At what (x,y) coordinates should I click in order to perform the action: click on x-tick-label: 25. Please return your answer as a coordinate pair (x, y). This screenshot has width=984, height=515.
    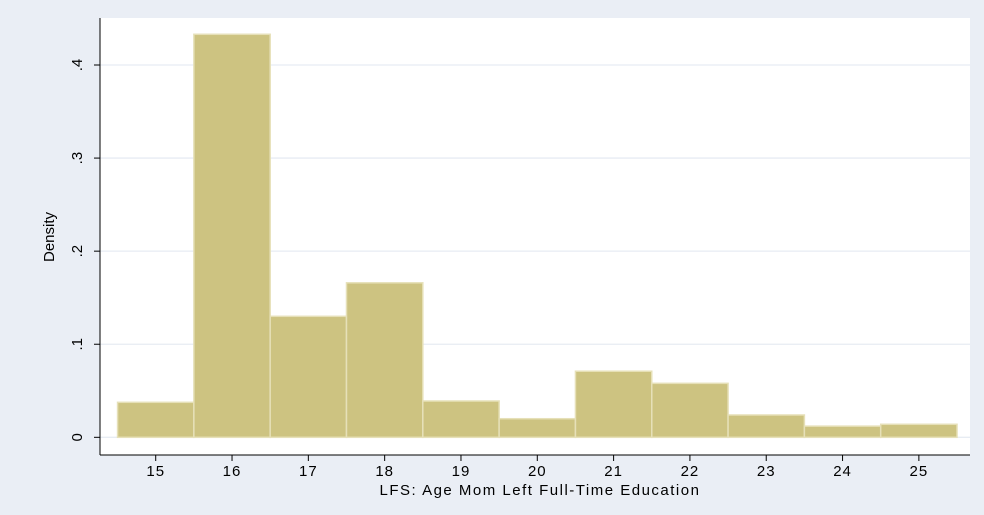
    Looking at the image, I should click on (919, 471).